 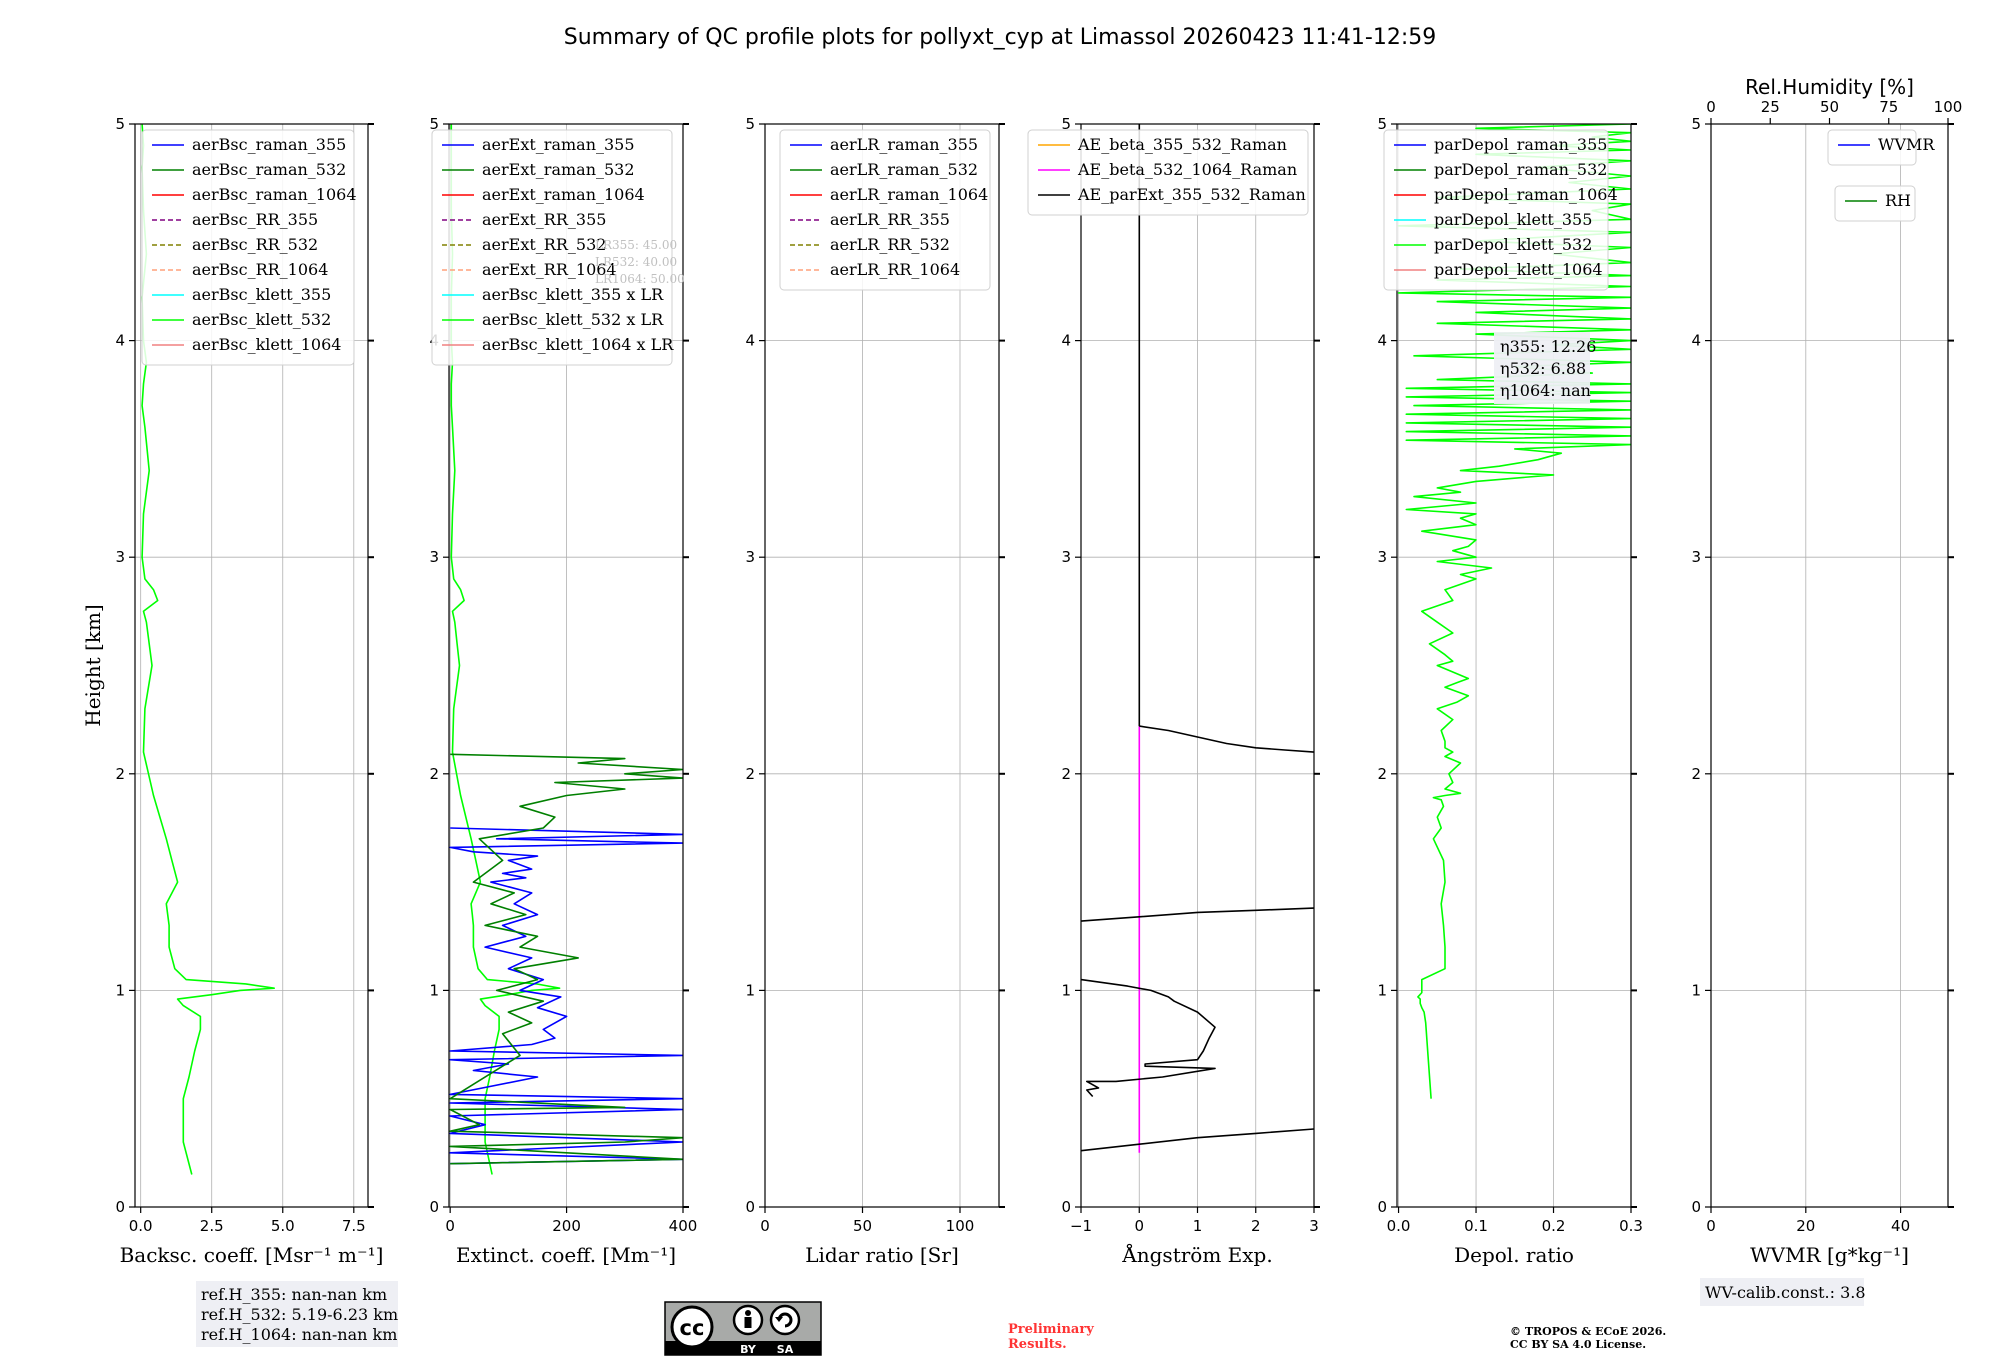 What do you see at coordinates (1518, 269) in the screenshot?
I see `legend-label: parDepol_klett_1064` at bounding box center [1518, 269].